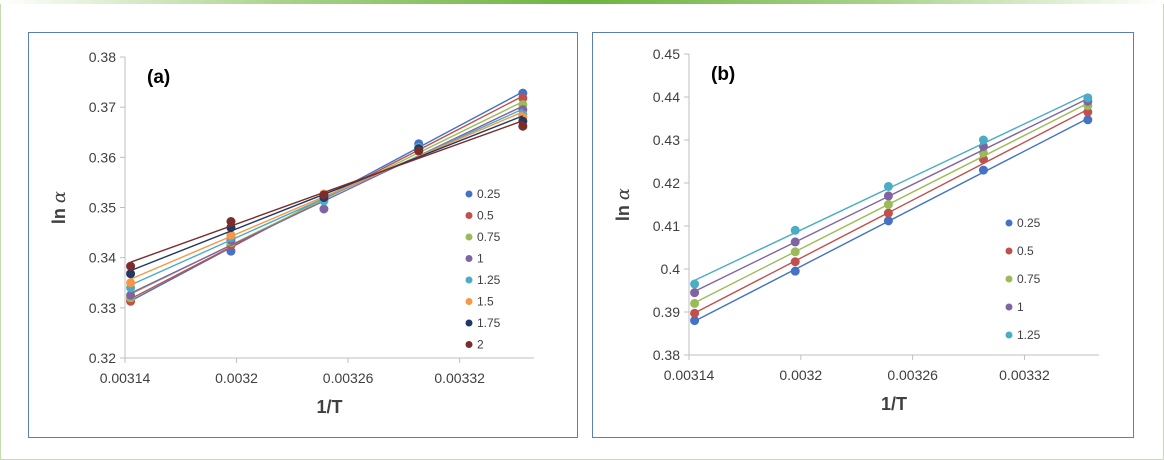 This screenshot has height=460, width=1164. I want to click on y-tick-label: 0.44, so click(666, 97).